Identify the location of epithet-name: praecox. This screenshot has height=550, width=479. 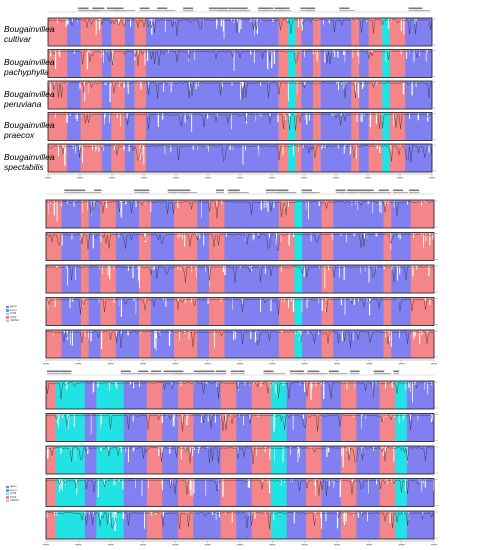
(19, 135).